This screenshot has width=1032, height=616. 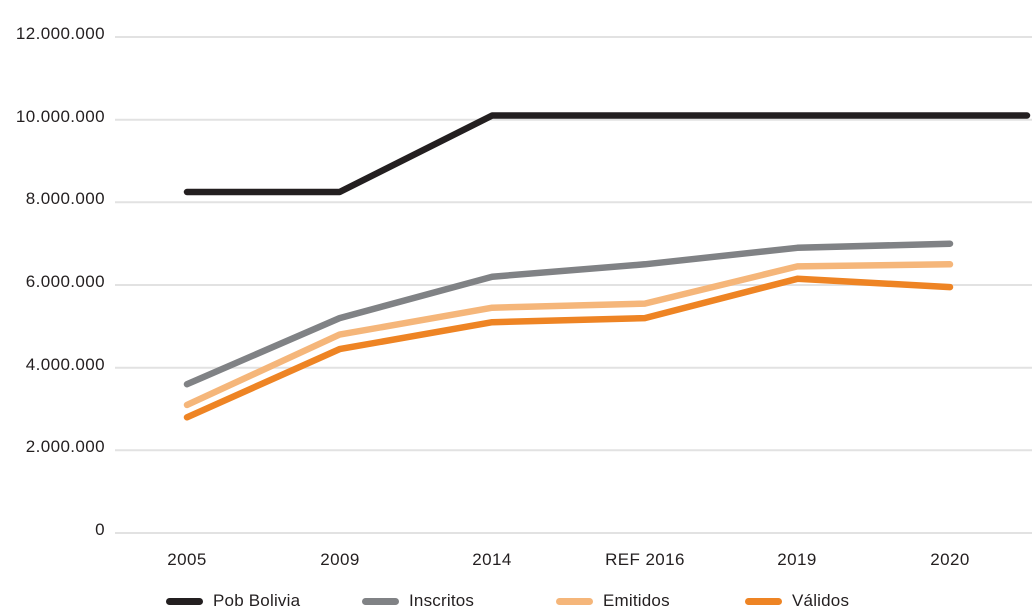 I want to click on y-axis-label: 6.000.000, so click(x=65, y=281).